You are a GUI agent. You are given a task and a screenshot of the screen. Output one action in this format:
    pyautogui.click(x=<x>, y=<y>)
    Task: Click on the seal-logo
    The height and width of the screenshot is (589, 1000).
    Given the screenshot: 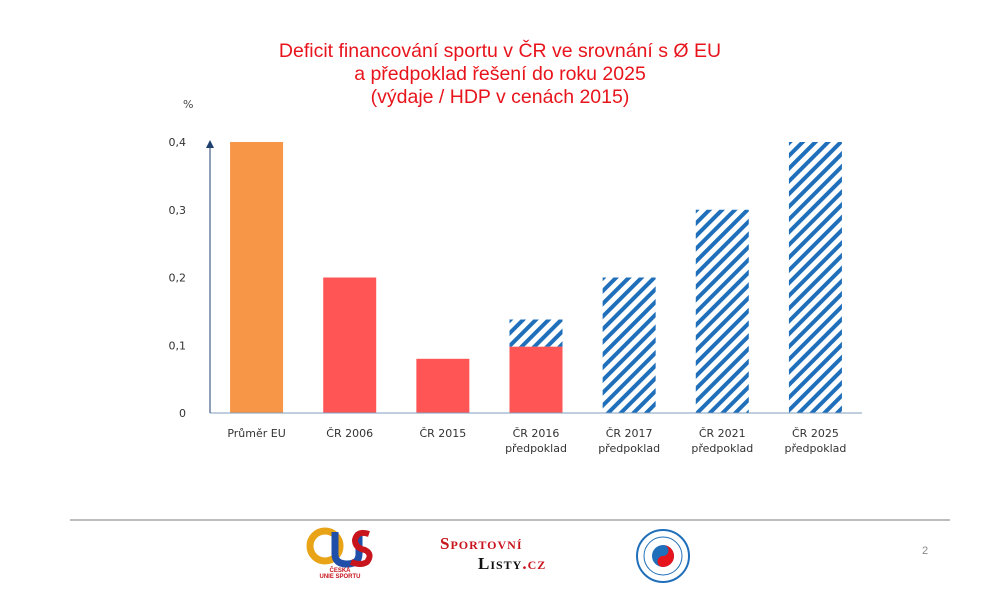 What is the action you would take?
    pyautogui.click(x=663, y=556)
    